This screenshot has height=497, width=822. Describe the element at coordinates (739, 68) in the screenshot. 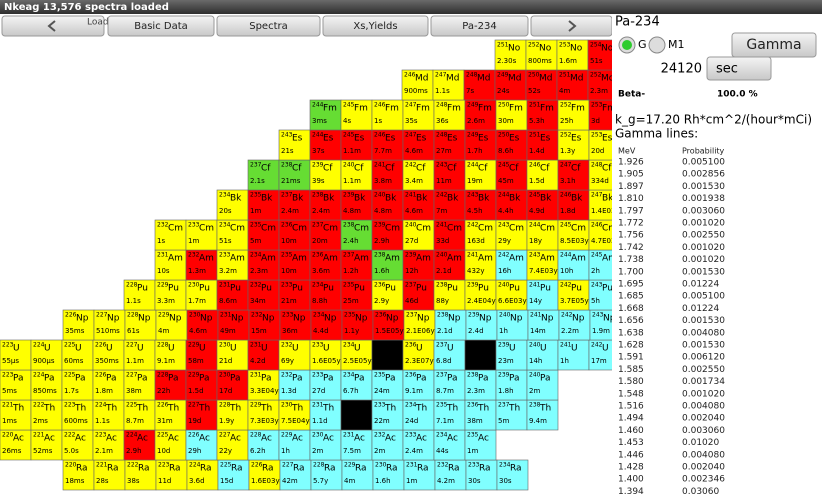

I see `unit-button` at that location.